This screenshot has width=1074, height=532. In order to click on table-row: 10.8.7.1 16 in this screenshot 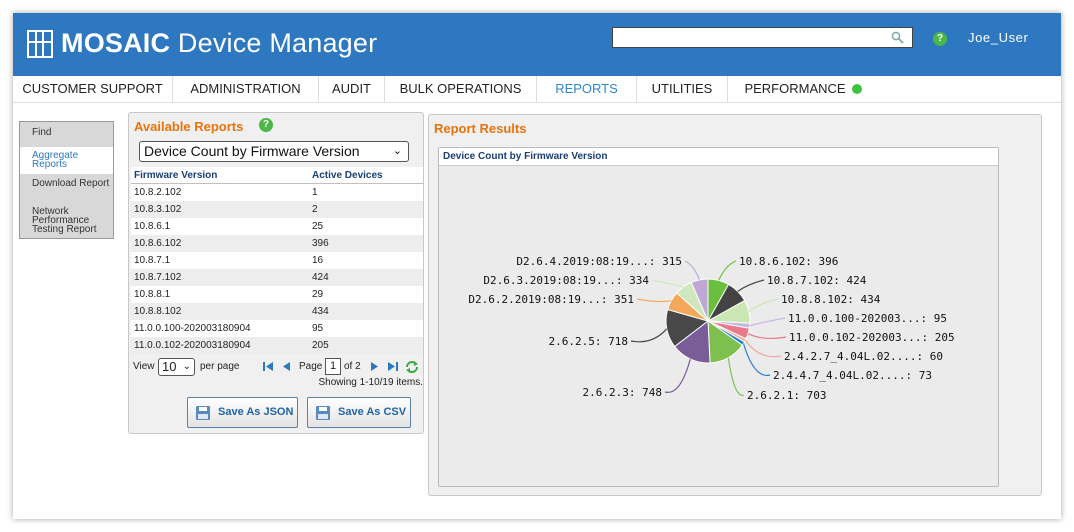, I will do `click(277, 260)`.